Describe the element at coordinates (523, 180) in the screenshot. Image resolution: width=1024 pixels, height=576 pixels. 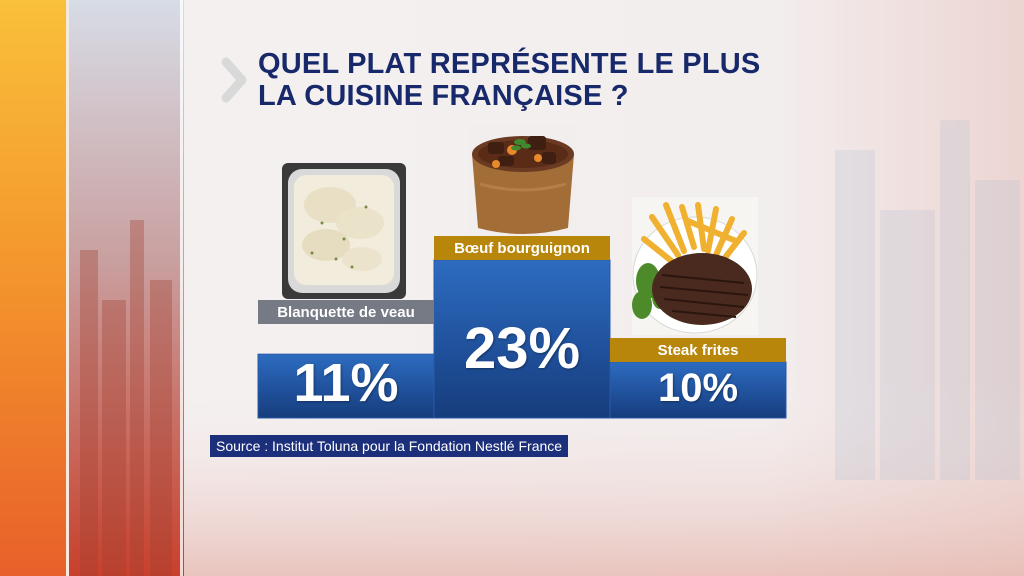
I see `bourguignon-photo` at that location.